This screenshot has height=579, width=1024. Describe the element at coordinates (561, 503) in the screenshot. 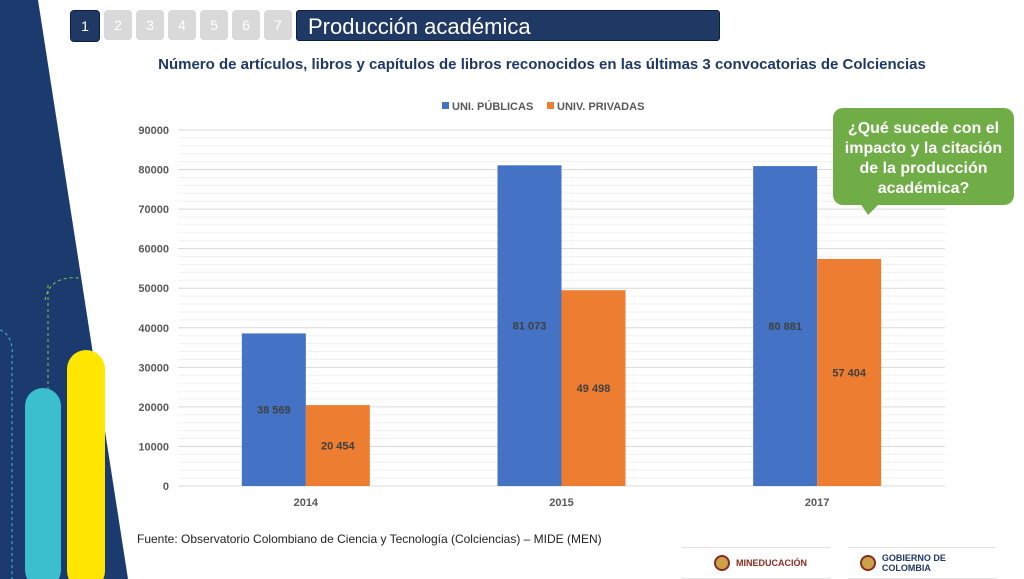

I see `x-tick-label: 2015` at that location.